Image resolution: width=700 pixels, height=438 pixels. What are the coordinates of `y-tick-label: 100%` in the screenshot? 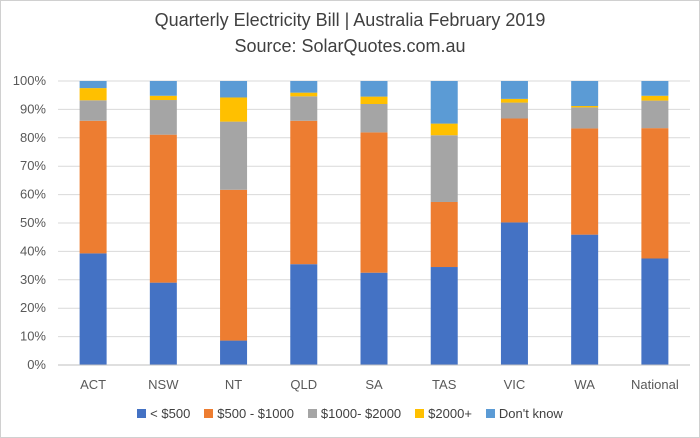 It's located at (30, 80).